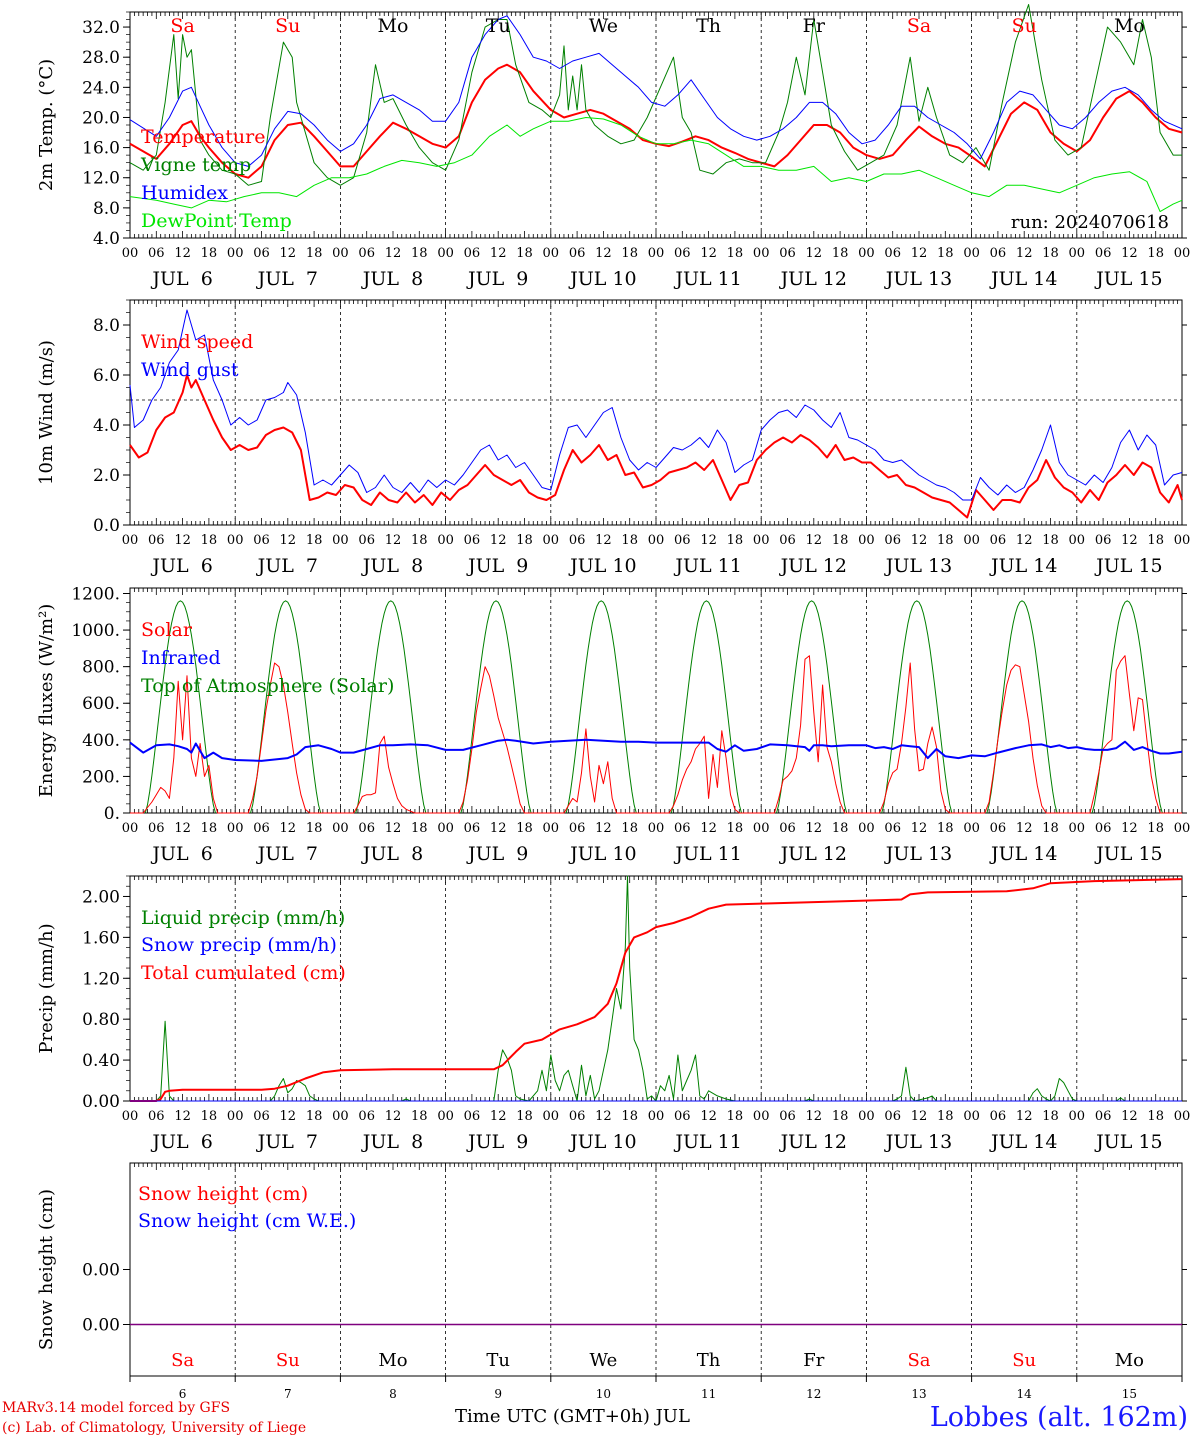 This screenshot has height=1440, width=1194. What do you see at coordinates (267, 686) in the screenshot?
I see `legend-entry: Top of Atmosphere (Solar)` at bounding box center [267, 686].